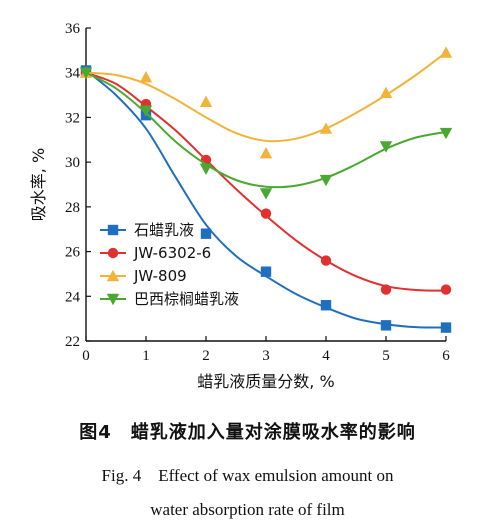  I want to click on y-tick-label: 32, so click(72, 118).